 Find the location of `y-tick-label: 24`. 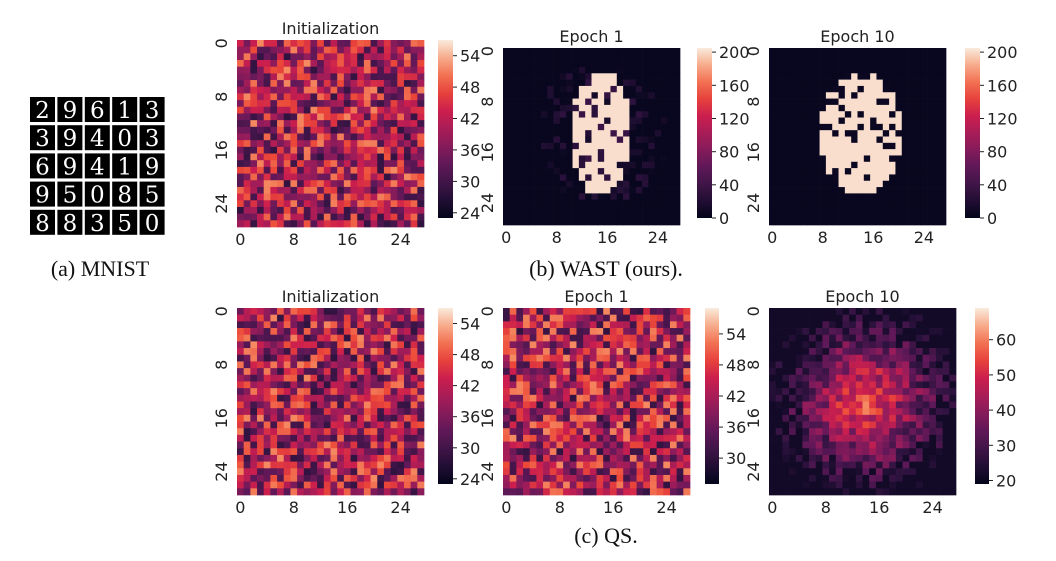

y-tick-label: 24 is located at coordinates (753, 203).